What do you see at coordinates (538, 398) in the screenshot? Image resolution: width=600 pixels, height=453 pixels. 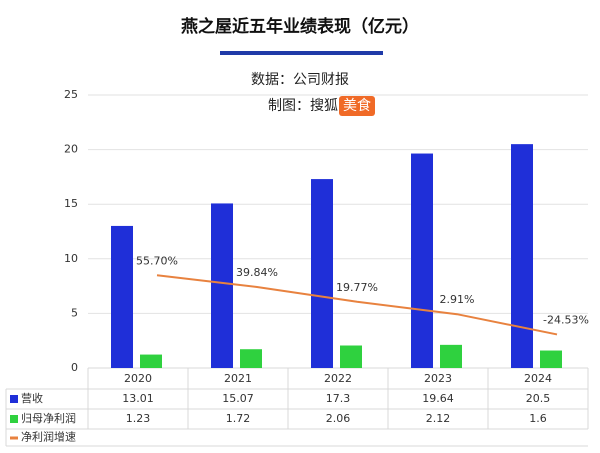 I see `table-cell: 20.5` at bounding box center [538, 398].